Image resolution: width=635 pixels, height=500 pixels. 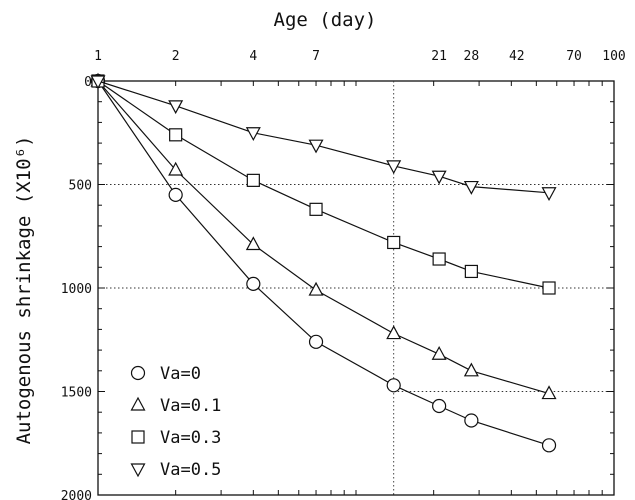 What do you see at coordinates (439, 56) in the screenshot?
I see `x-tick-label: 21` at bounding box center [439, 56].